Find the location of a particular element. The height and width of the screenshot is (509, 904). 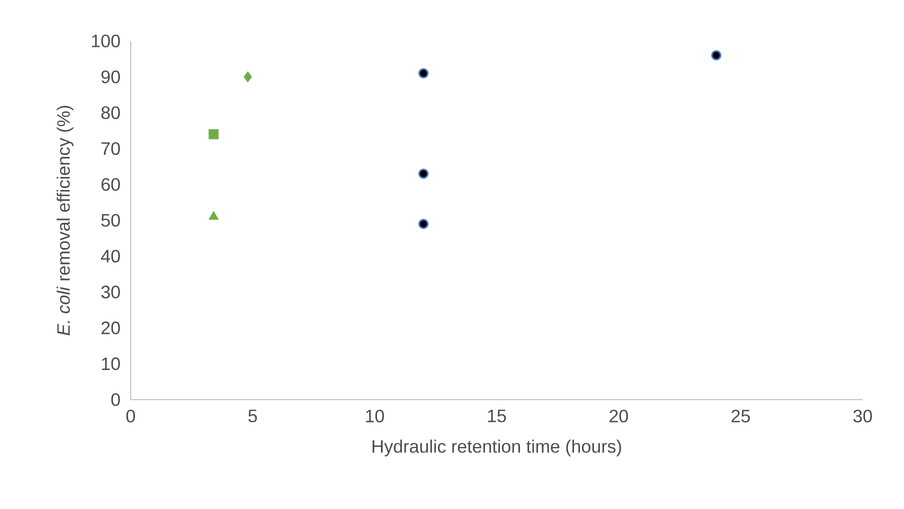

x-tick-label: 20 is located at coordinates (619, 416).